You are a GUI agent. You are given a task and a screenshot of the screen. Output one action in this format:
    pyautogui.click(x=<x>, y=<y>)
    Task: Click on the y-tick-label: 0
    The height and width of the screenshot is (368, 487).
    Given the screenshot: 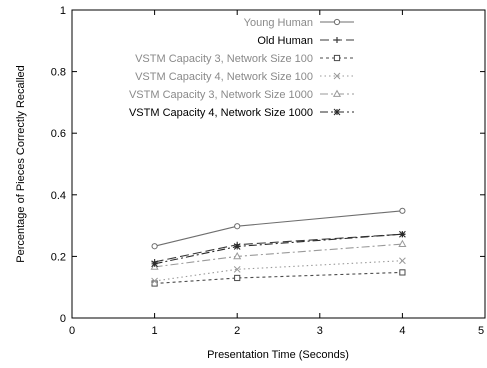 What is the action you would take?
    pyautogui.click(x=63, y=319)
    